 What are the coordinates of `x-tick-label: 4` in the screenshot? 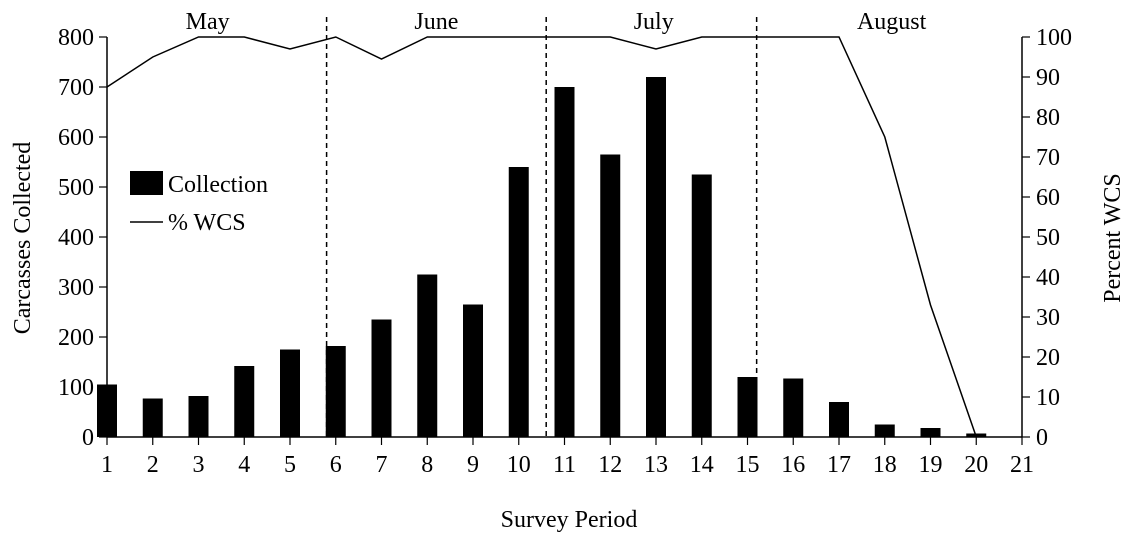 It's located at (244, 465).